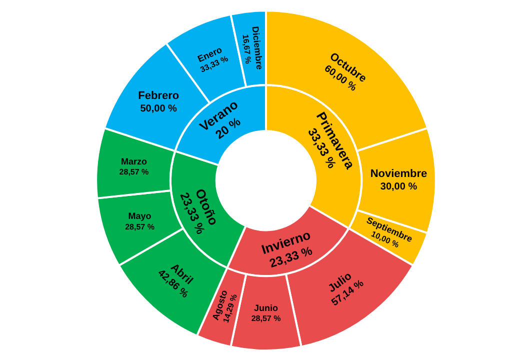 The width and height of the screenshot is (531, 353). What do you see at coordinates (140, 216) in the screenshot?
I see `category-label: Mayo` at bounding box center [140, 216].